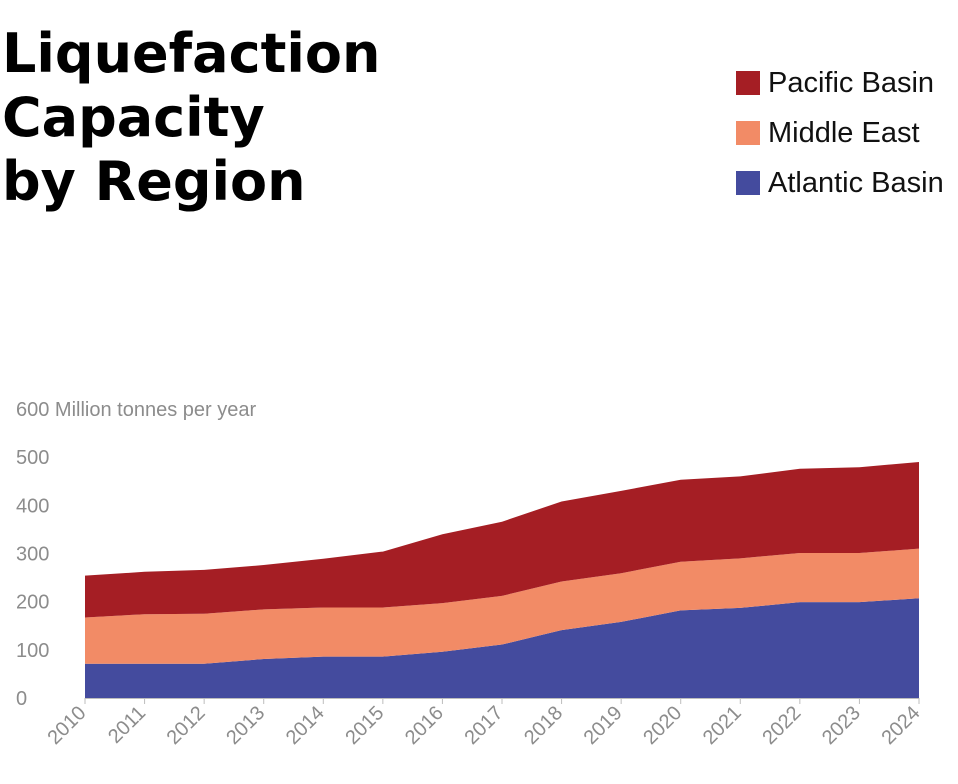  Describe the element at coordinates (32, 458) in the screenshot. I see `y-tick-label-500: 500` at that location.